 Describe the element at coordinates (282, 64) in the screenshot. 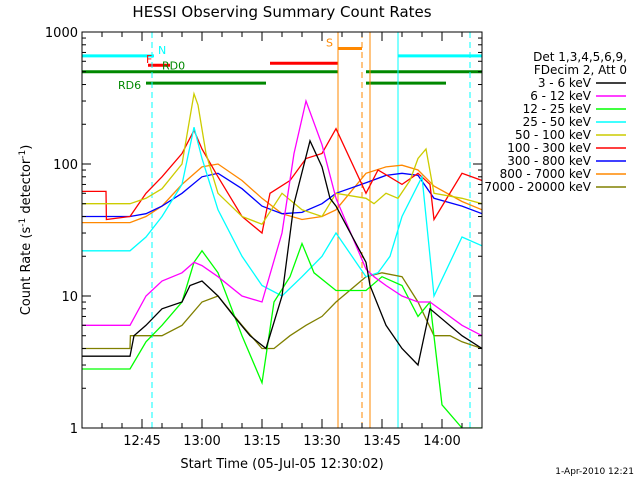

I see `state-bars: NF RD0 RD6 S` at that location.